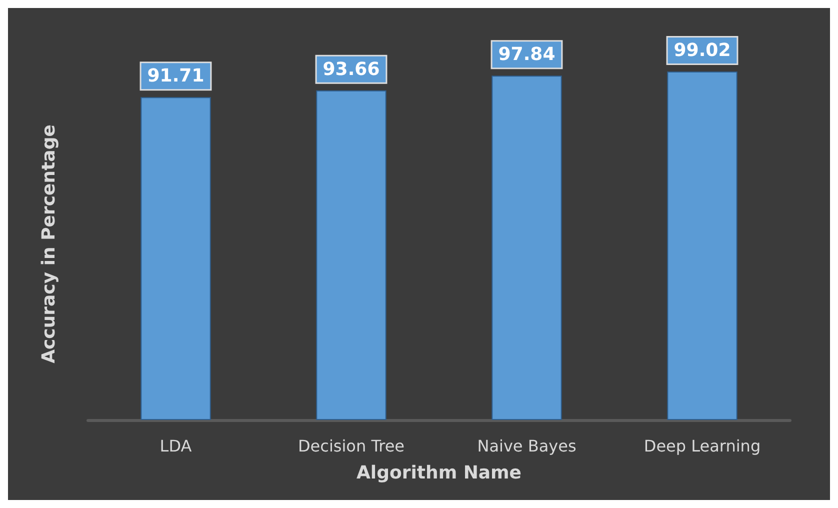 The width and height of the screenshot is (838, 508). I want to click on data-label: 99.02, so click(702, 50).